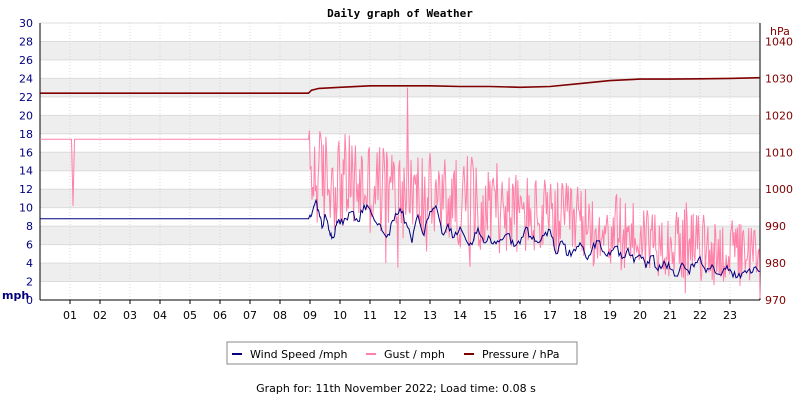 The height and width of the screenshot is (400, 800). Describe the element at coordinates (310, 315) in the screenshot. I see `x-tick-label: 09` at that location.